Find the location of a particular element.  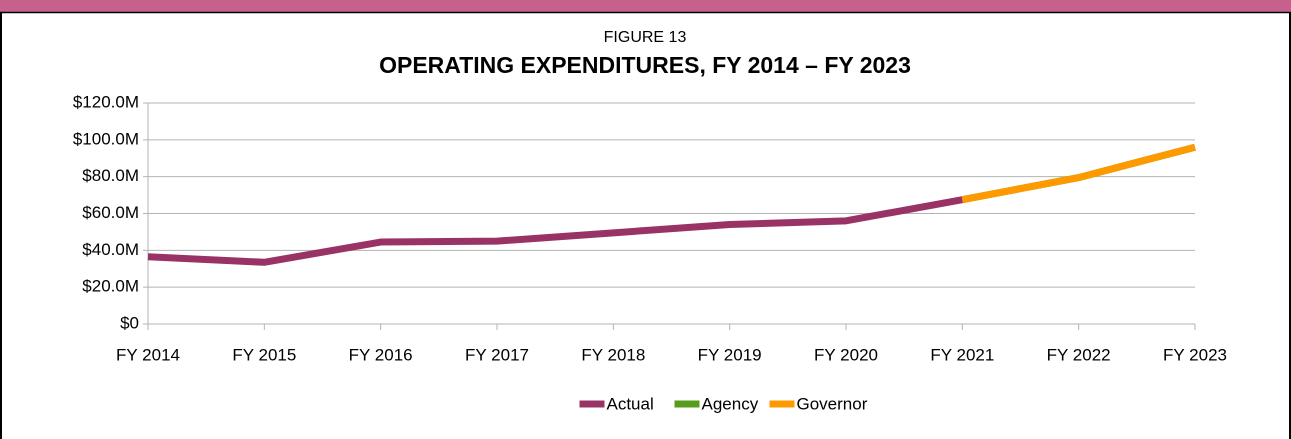

x-tick-label: FY 2017 is located at coordinates (497, 354).